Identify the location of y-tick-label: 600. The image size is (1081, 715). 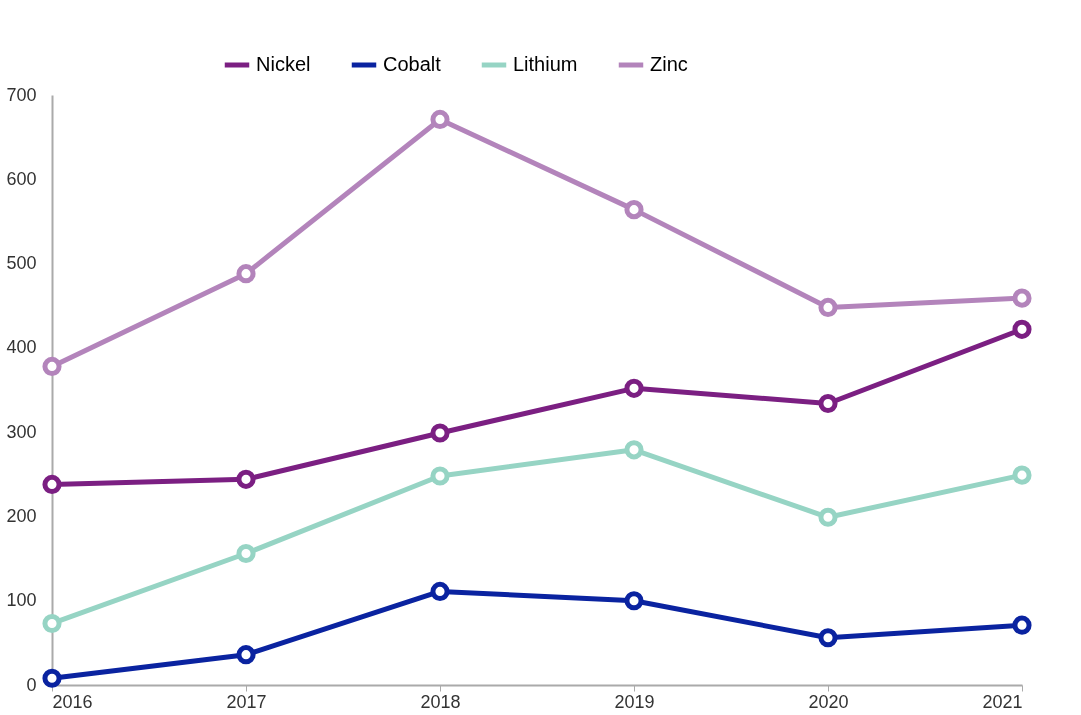
(21, 178).